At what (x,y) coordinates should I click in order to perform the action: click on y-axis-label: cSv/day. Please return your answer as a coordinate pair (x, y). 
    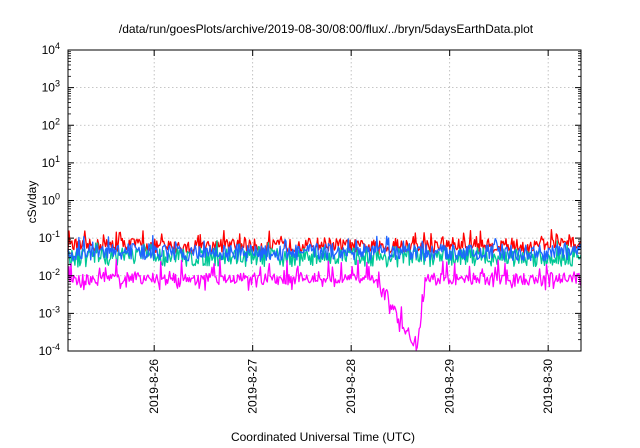
    Looking at the image, I should click on (32, 202).